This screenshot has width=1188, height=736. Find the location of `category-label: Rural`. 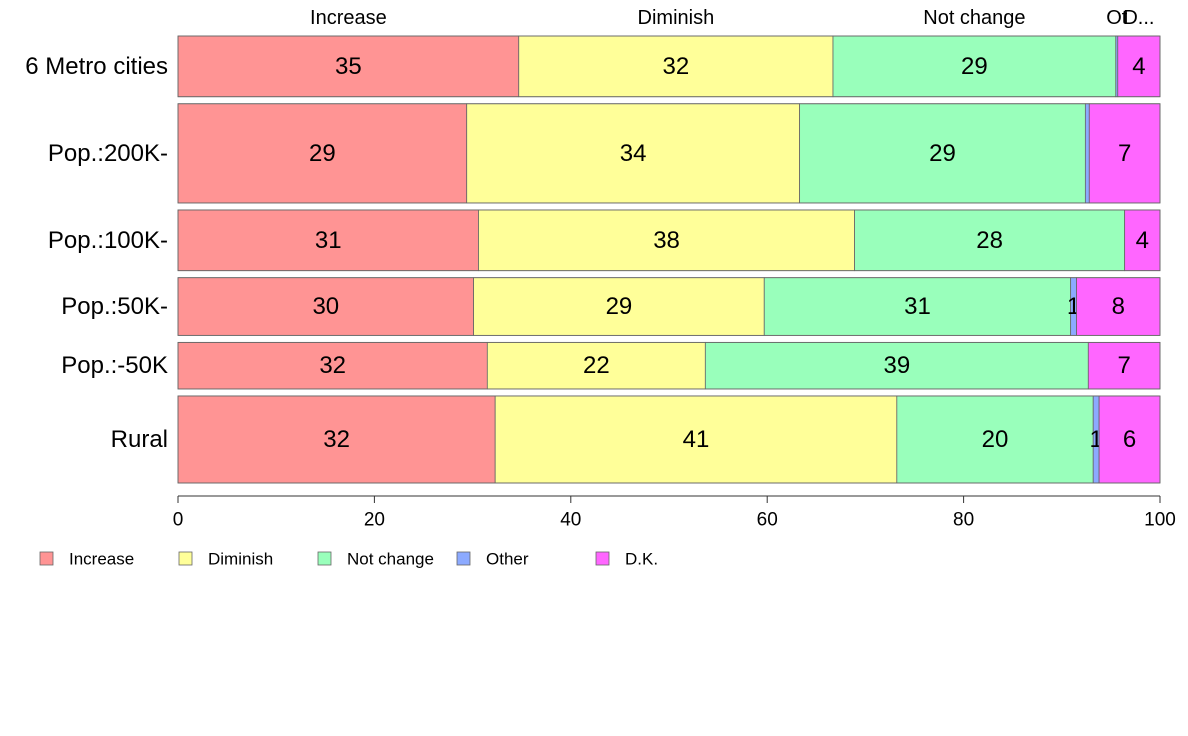

category-label: Rural is located at coordinates (139, 439).